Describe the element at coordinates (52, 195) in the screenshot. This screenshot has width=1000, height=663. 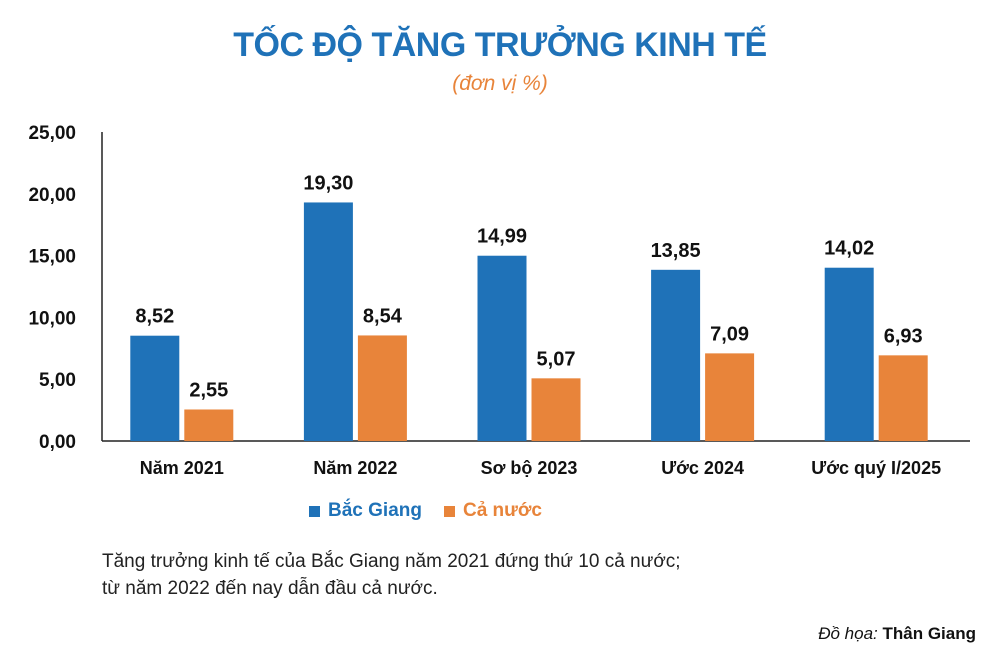
I see `y-tick-label: 20,00` at that location.